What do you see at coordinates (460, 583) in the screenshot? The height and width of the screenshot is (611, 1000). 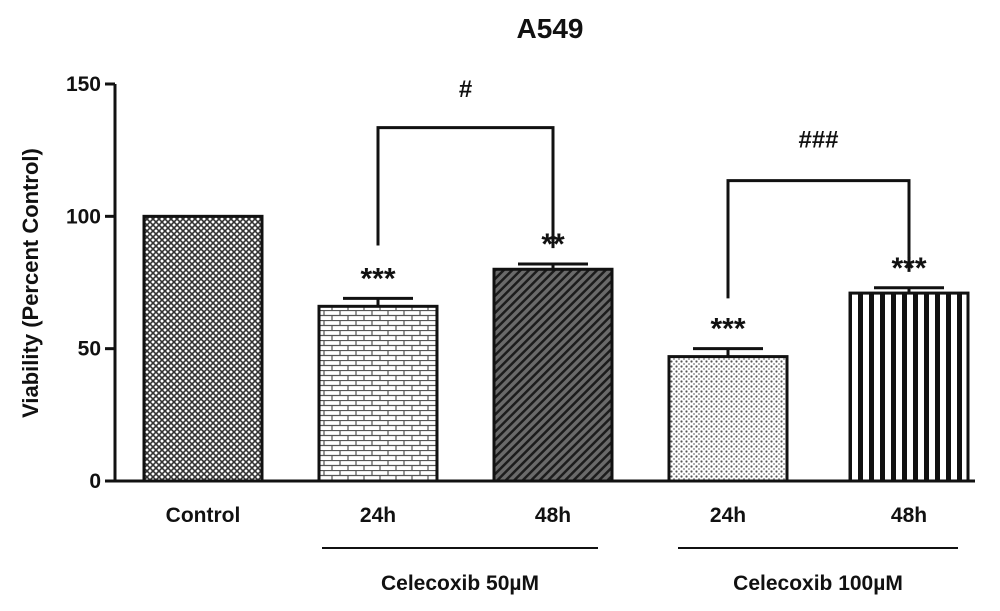 I see `group-label: Celecoxib 50µM` at bounding box center [460, 583].